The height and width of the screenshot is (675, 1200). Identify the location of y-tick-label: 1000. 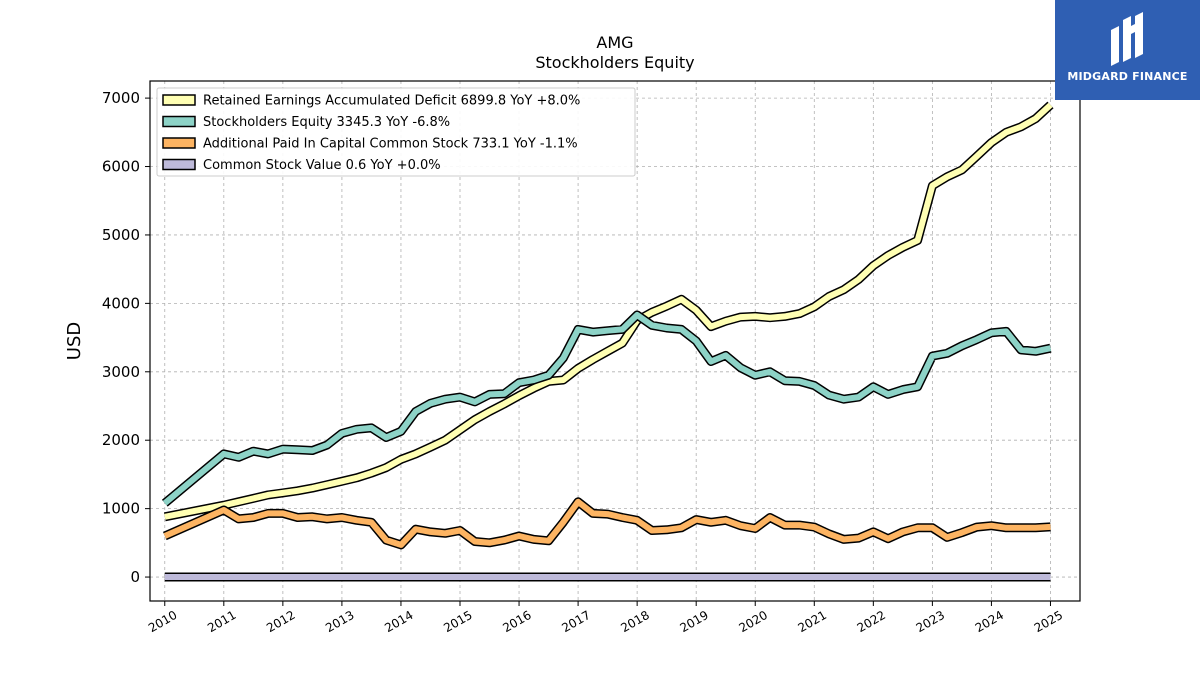
(121, 509).